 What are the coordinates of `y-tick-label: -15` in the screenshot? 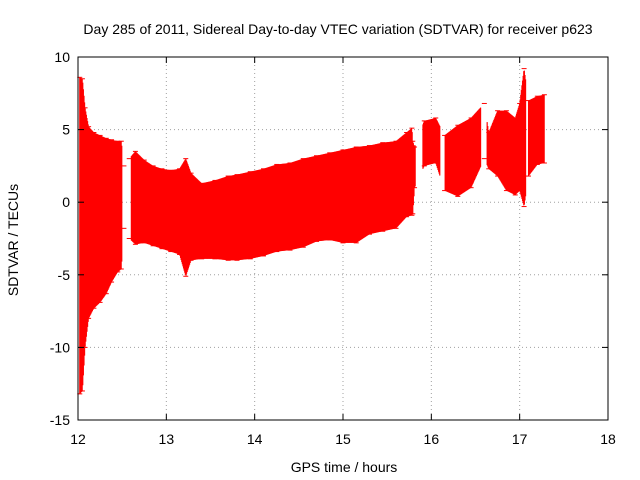 It's located at (60, 420).